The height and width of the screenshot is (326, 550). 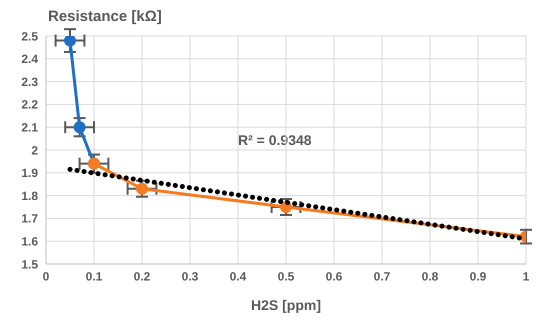 I want to click on annotation: R² = 0.9348, so click(x=275, y=140).